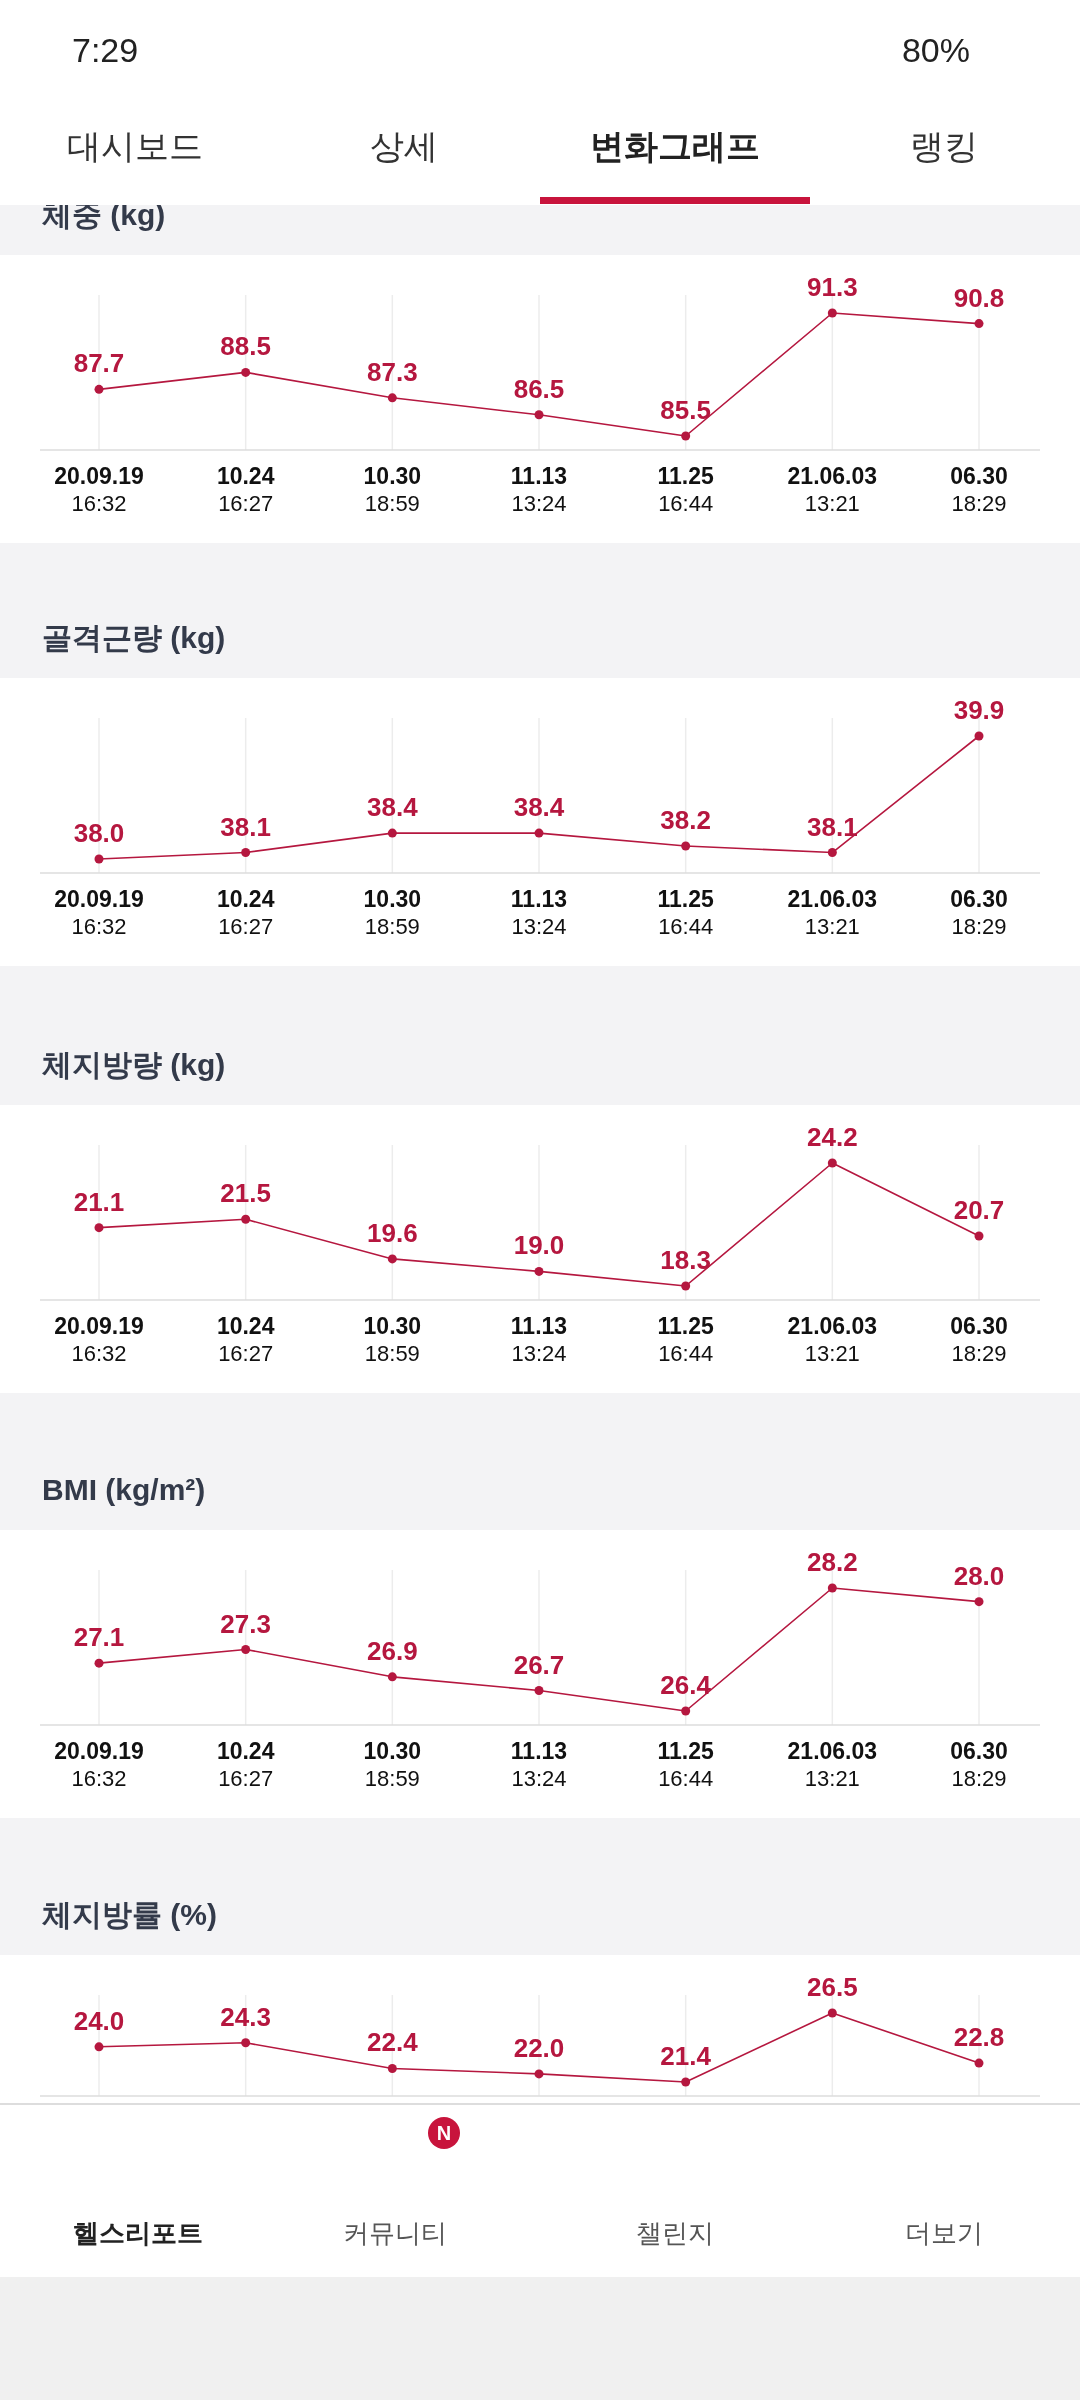  What do you see at coordinates (105, 50) in the screenshot?
I see `text: 7:29` at bounding box center [105, 50].